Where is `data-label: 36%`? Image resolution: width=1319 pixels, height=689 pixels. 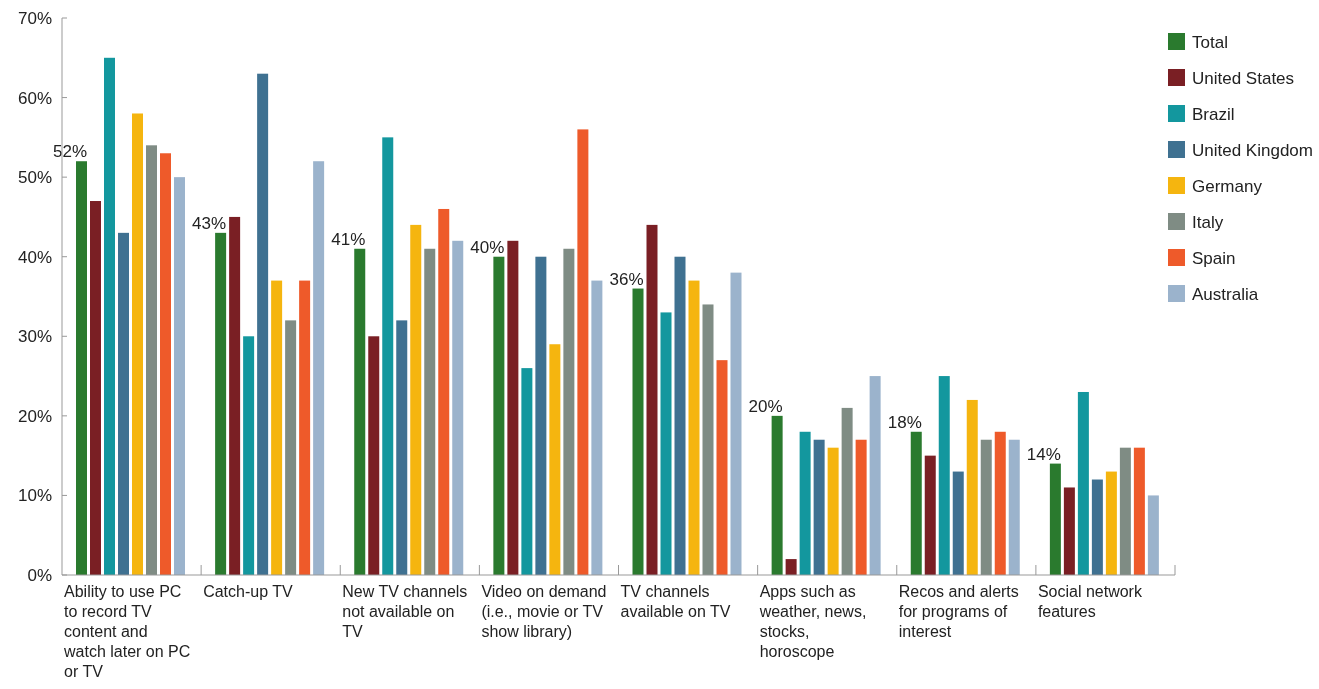 data-label: 36% is located at coordinates (626, 279).